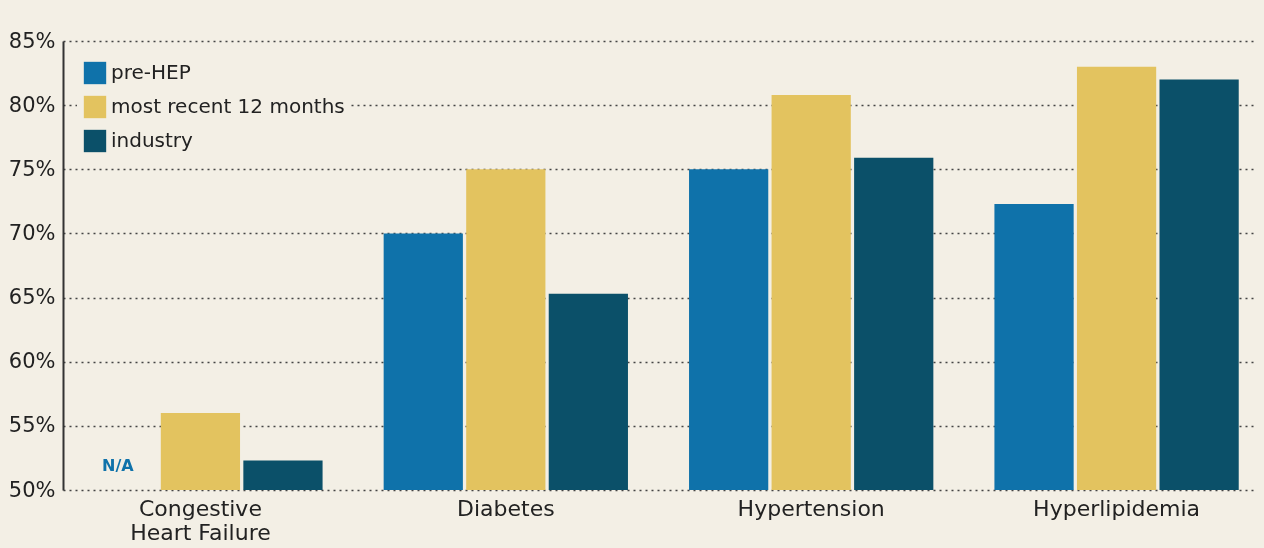 Image resolution: width=1264 pixels, height=548 pixels. Describe the element at coordinates (151, 72) in the screenshot. I see `legend-label: pre-HEP` at that location.